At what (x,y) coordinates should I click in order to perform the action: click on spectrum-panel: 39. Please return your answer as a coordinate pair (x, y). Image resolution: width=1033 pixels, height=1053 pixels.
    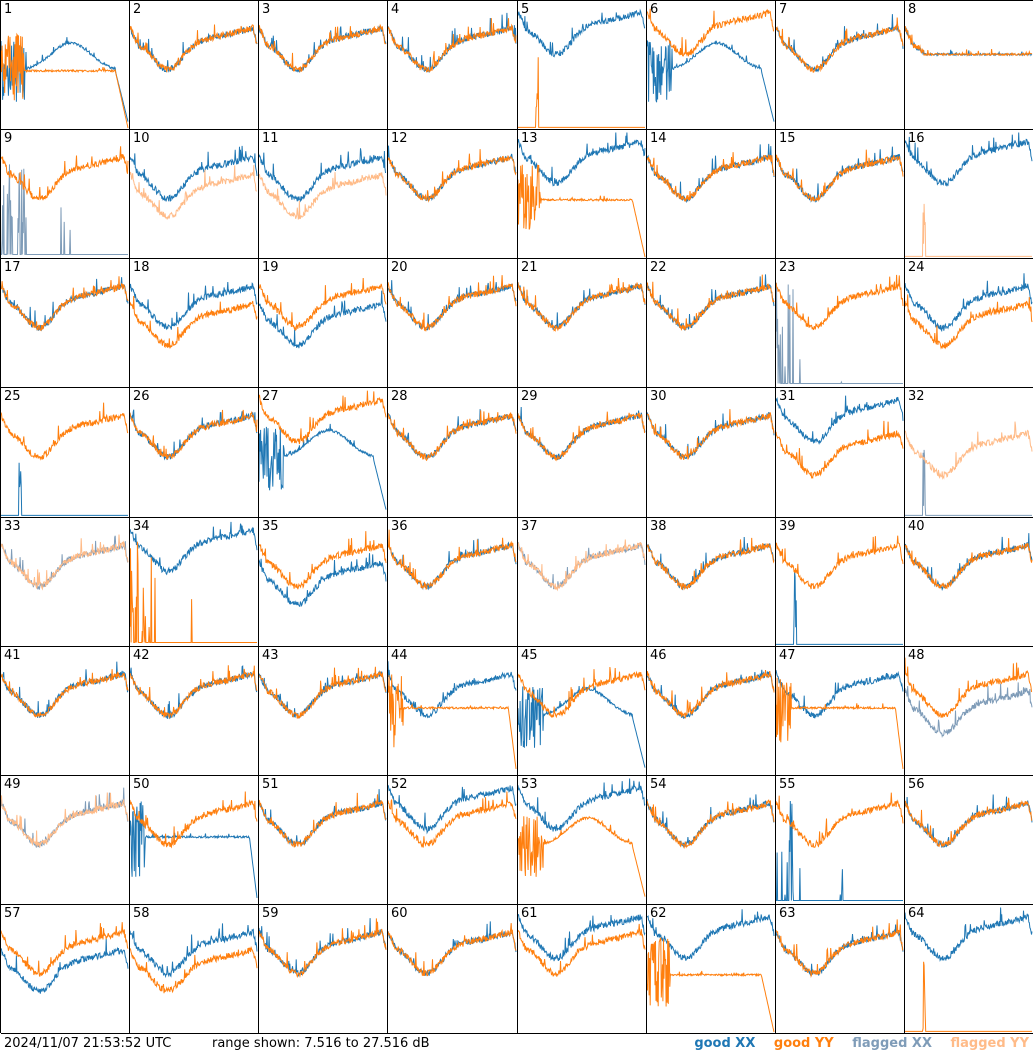
    Looking at the image, I should click on (840, 582).